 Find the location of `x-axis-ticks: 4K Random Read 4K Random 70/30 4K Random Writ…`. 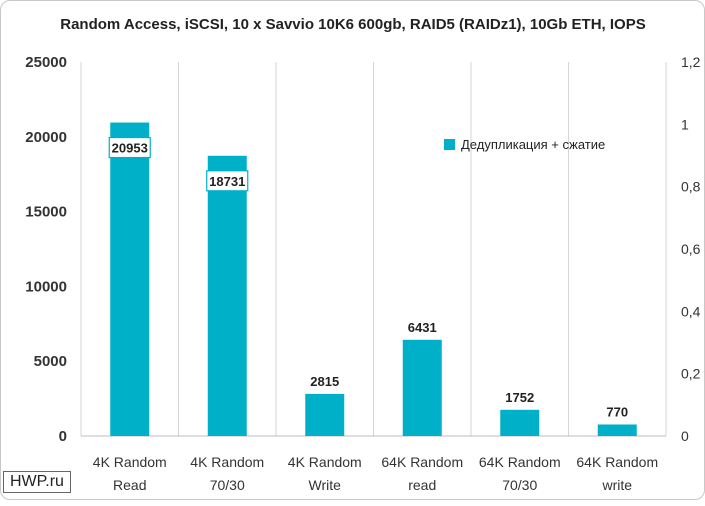

x-axis-ticks: 4K Random Read 4K Random 70/30 4K Random Writ… is located at coordinates (375, 473).